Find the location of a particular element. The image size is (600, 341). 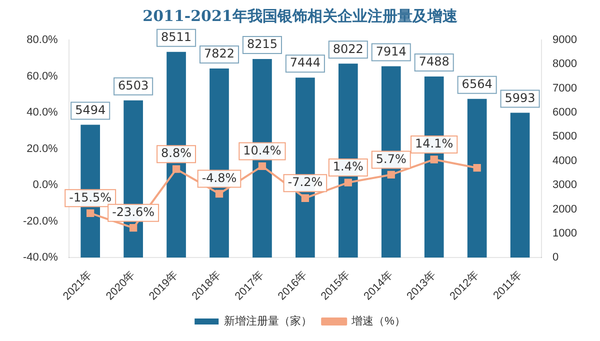

data-label: 7822 is located at coordinates (219, 53).